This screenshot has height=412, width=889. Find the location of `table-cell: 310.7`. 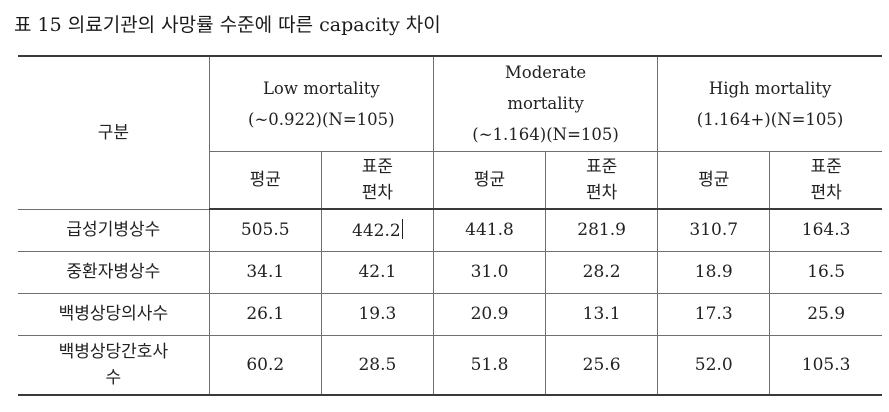

table-cell: 310.7 is located at coordinates (714, 230).